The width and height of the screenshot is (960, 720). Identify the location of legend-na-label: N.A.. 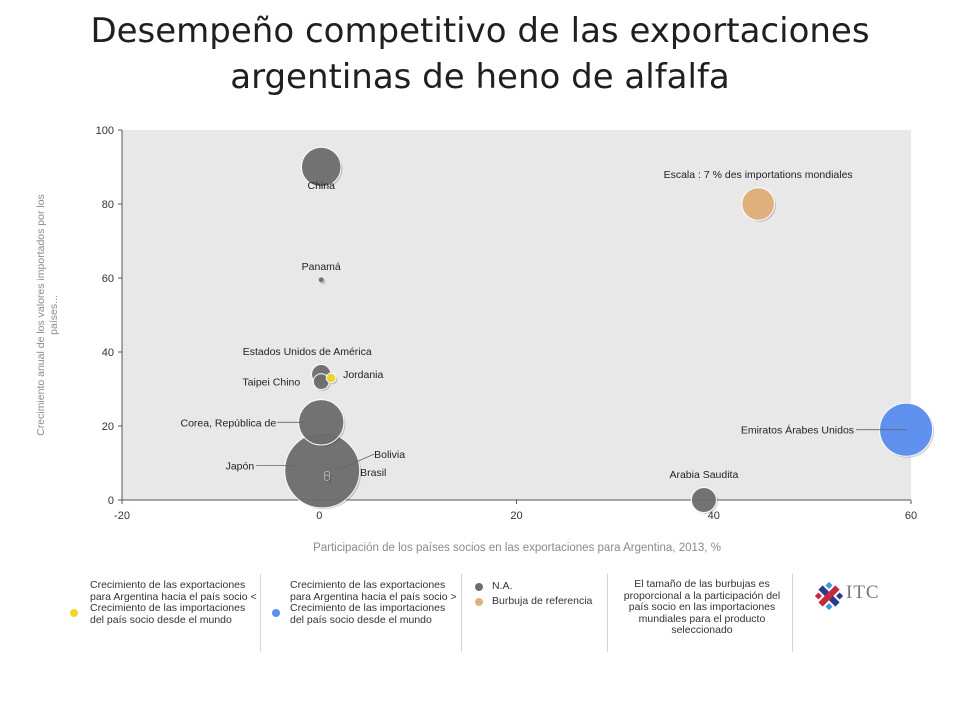
(502, 586).